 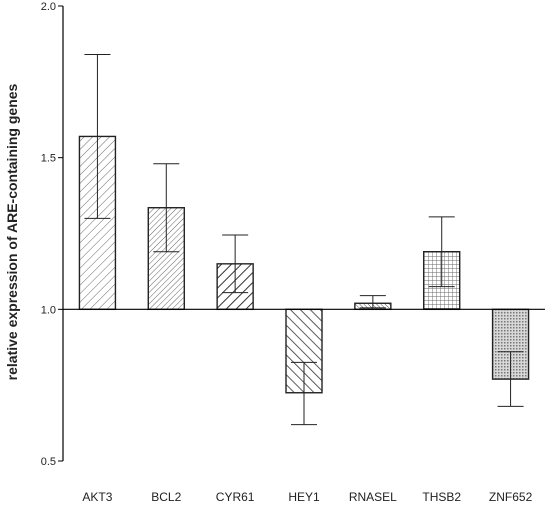 What do you see at coordinates (48, 462) in the screenshot?
I see `y-tick-label: 0.5` at bounding box center [48, 462].